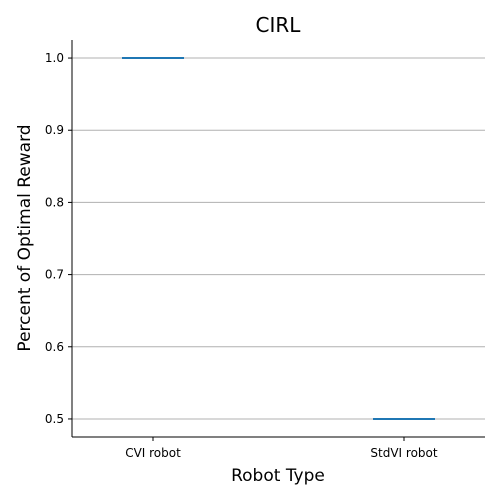 This screenshot has height=500, width=500. Describe the element at coordinates (25, 237) in the screenshot. I see `y-axis-label: Percent of Optimal Reward` at that location.